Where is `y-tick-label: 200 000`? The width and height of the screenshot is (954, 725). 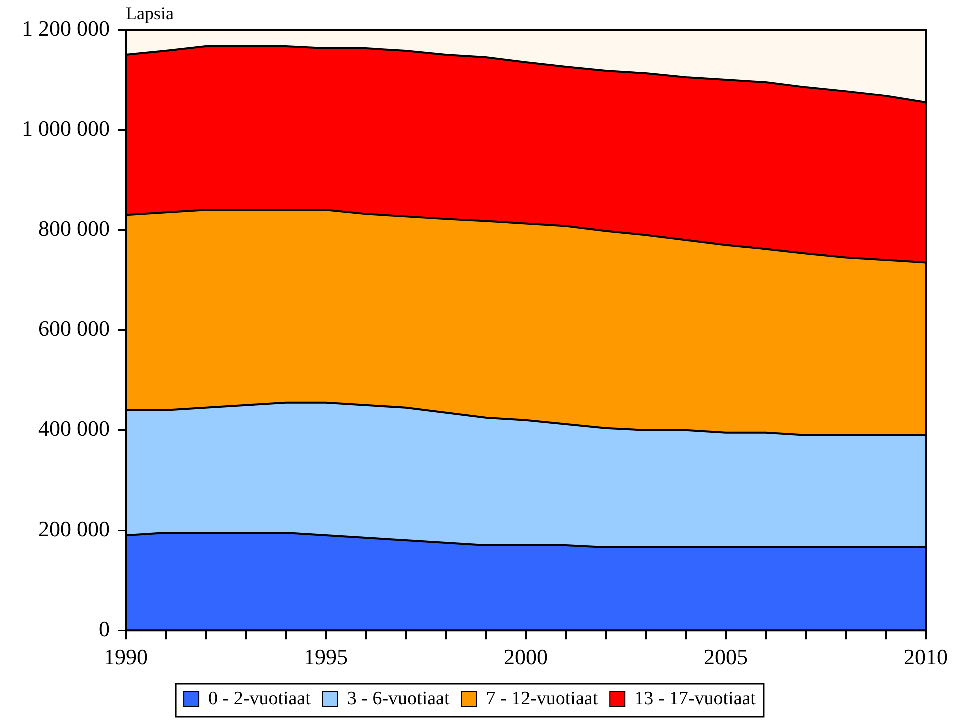 y-tick-label: 200 000 is located at coordinates (74, 529).